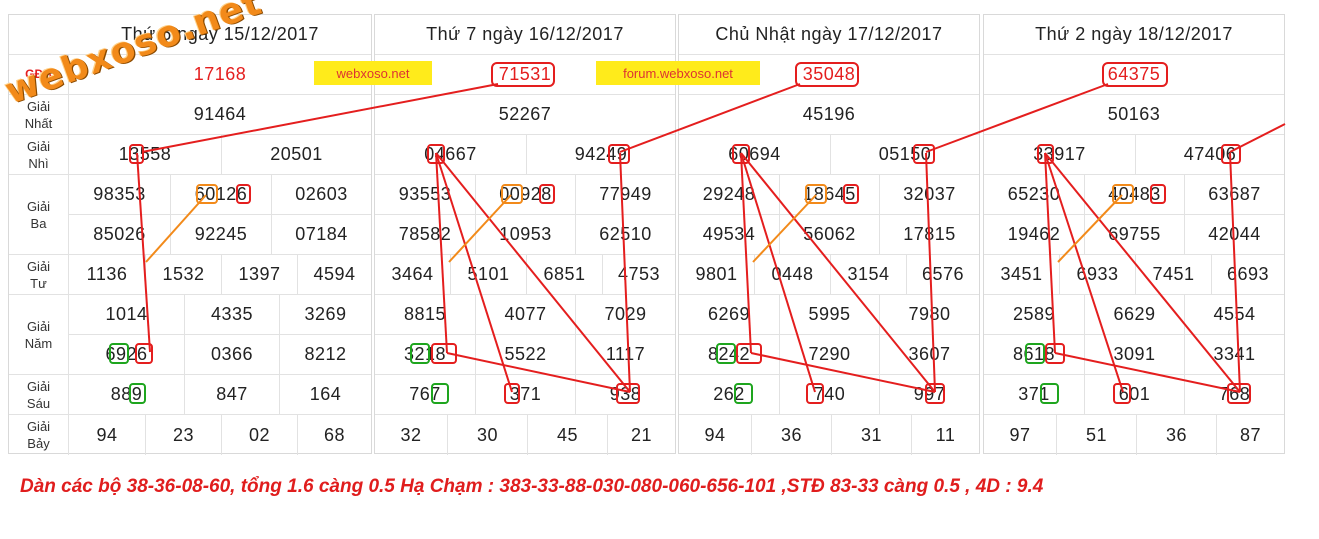 This screenshot has width=1319, height=539. What do you see at coordinates (625, 194) in the screenshot?
I see `prize-value: 77949` at bounding box center [625, 194].